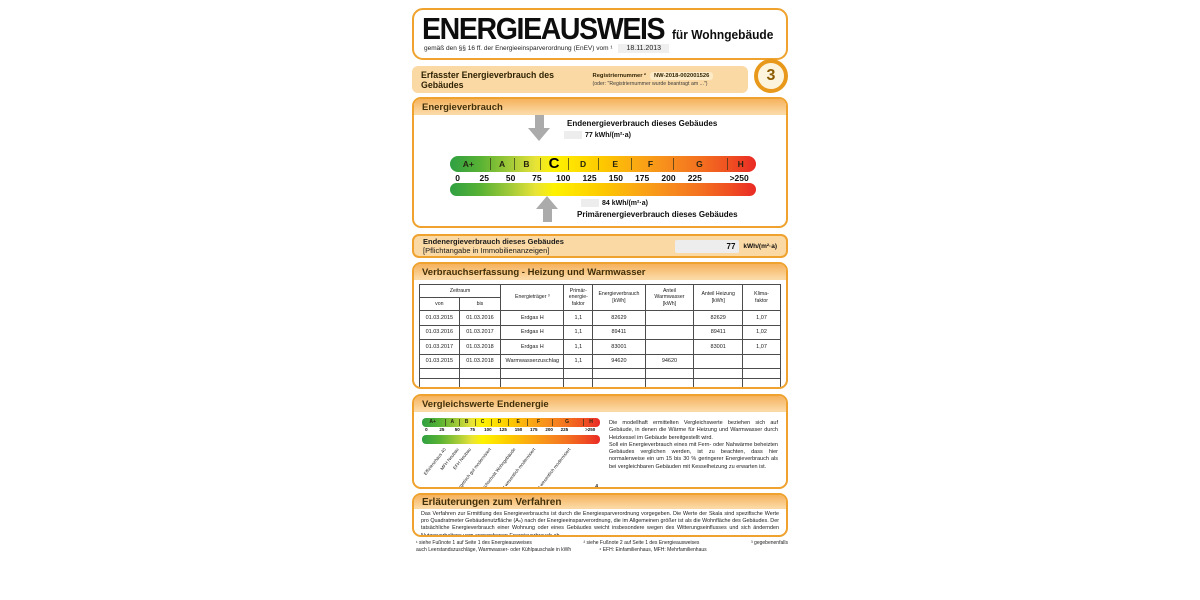  I want to click on table-row-empty, so click(600, 382).